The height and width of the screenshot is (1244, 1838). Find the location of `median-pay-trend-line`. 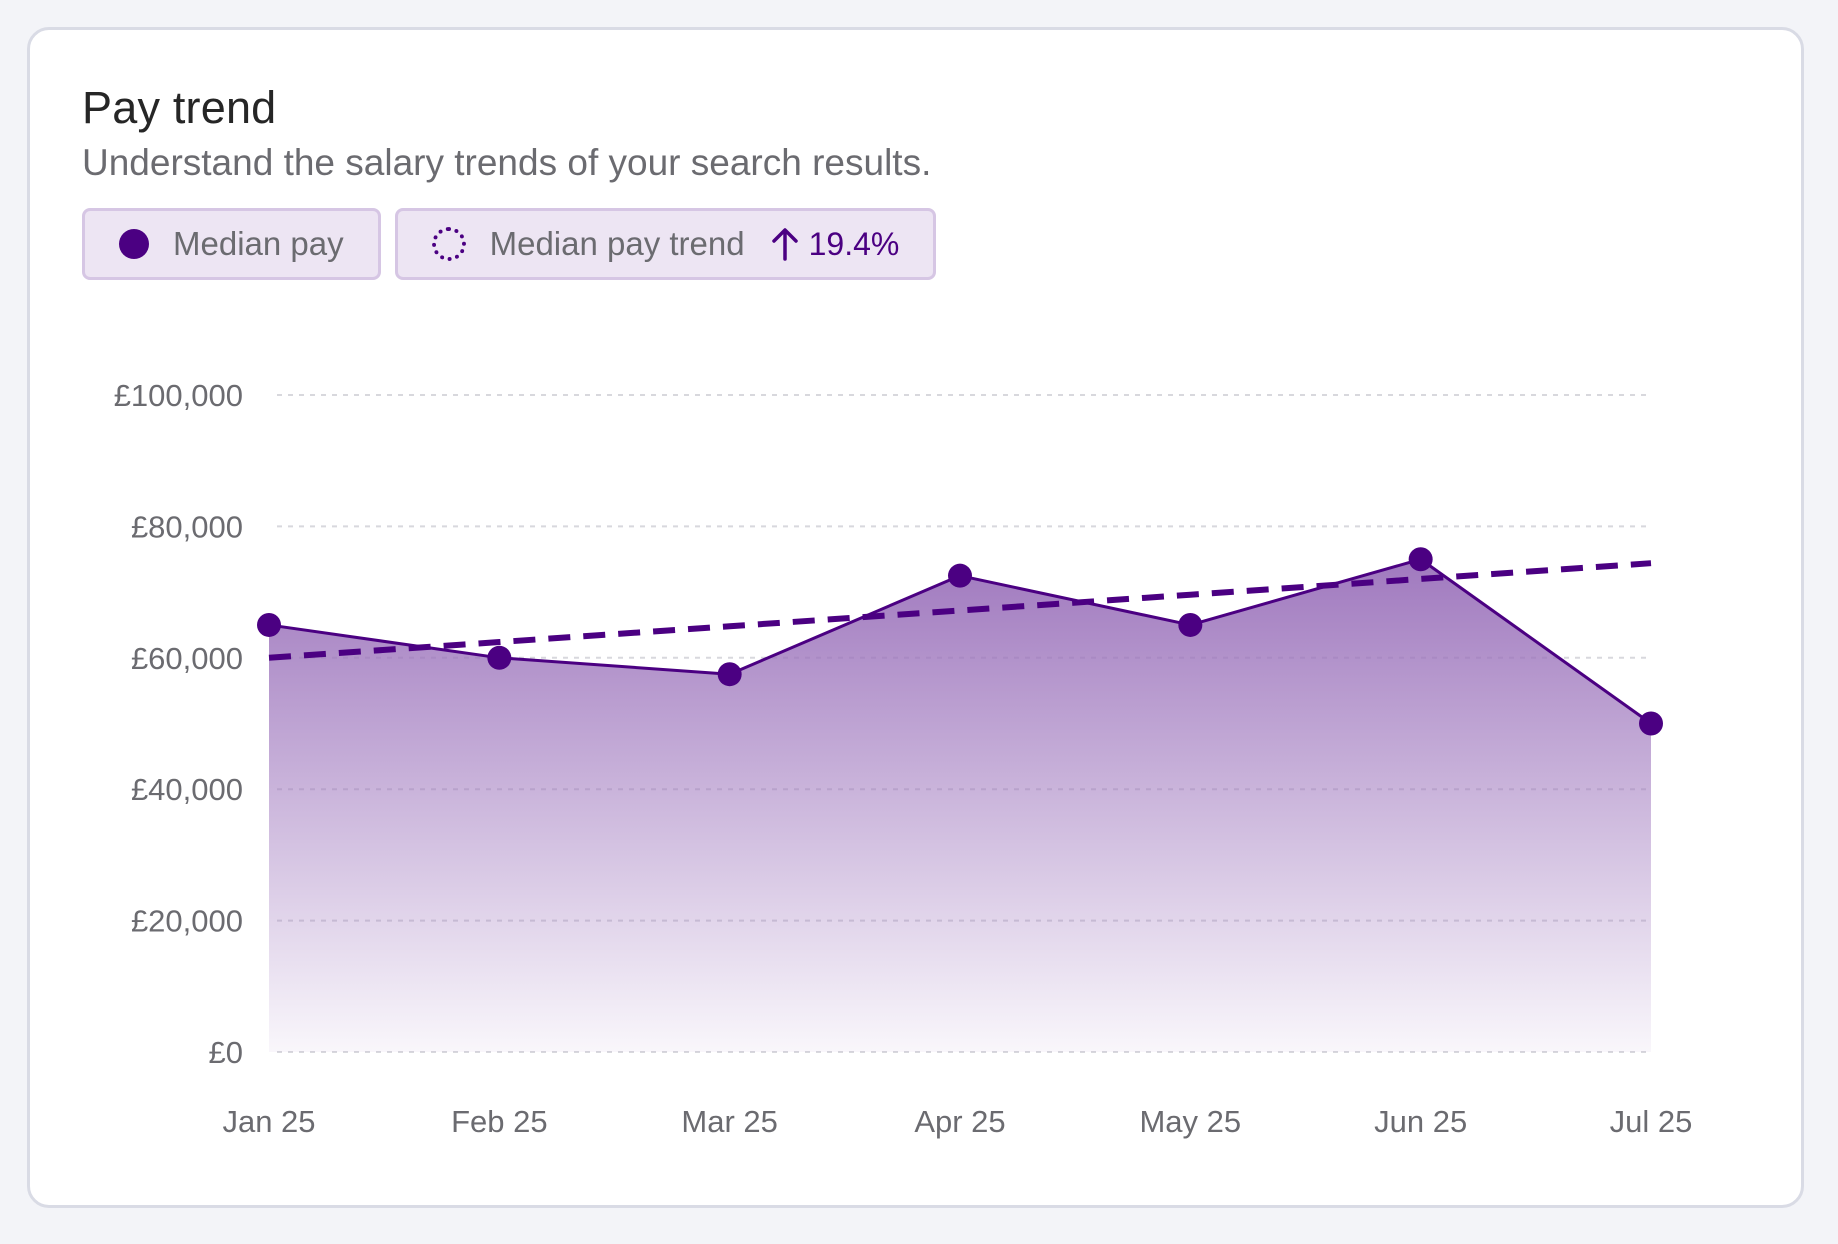

median-pay-trend-line is located at coordinates (960, 610).